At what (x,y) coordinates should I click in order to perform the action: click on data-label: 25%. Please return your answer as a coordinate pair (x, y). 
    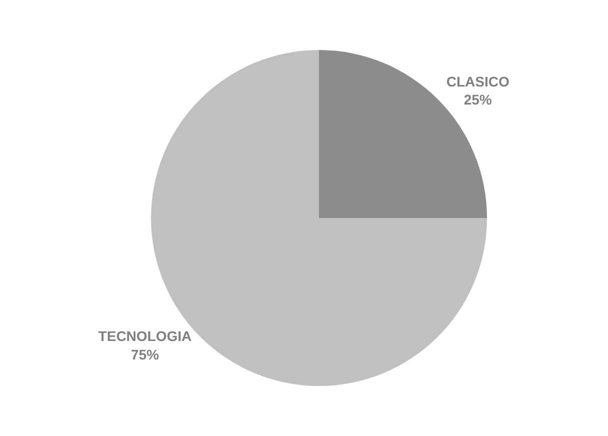
    Looking at the image, I should click on (478, 100).